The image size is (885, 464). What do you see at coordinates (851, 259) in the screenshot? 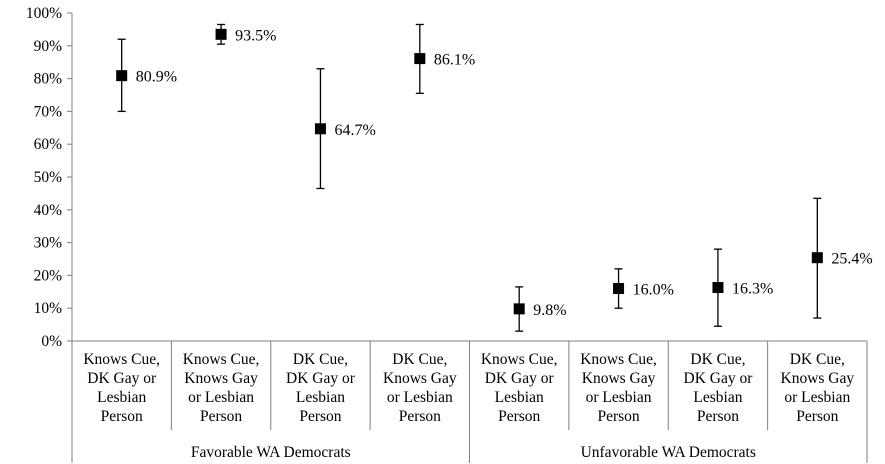
I see `data-label: 25.4%` at bounding box center [851, 259].